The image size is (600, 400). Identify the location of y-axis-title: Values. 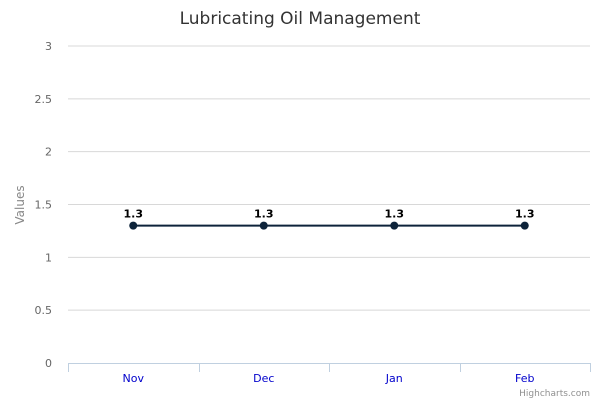
(20, 204).